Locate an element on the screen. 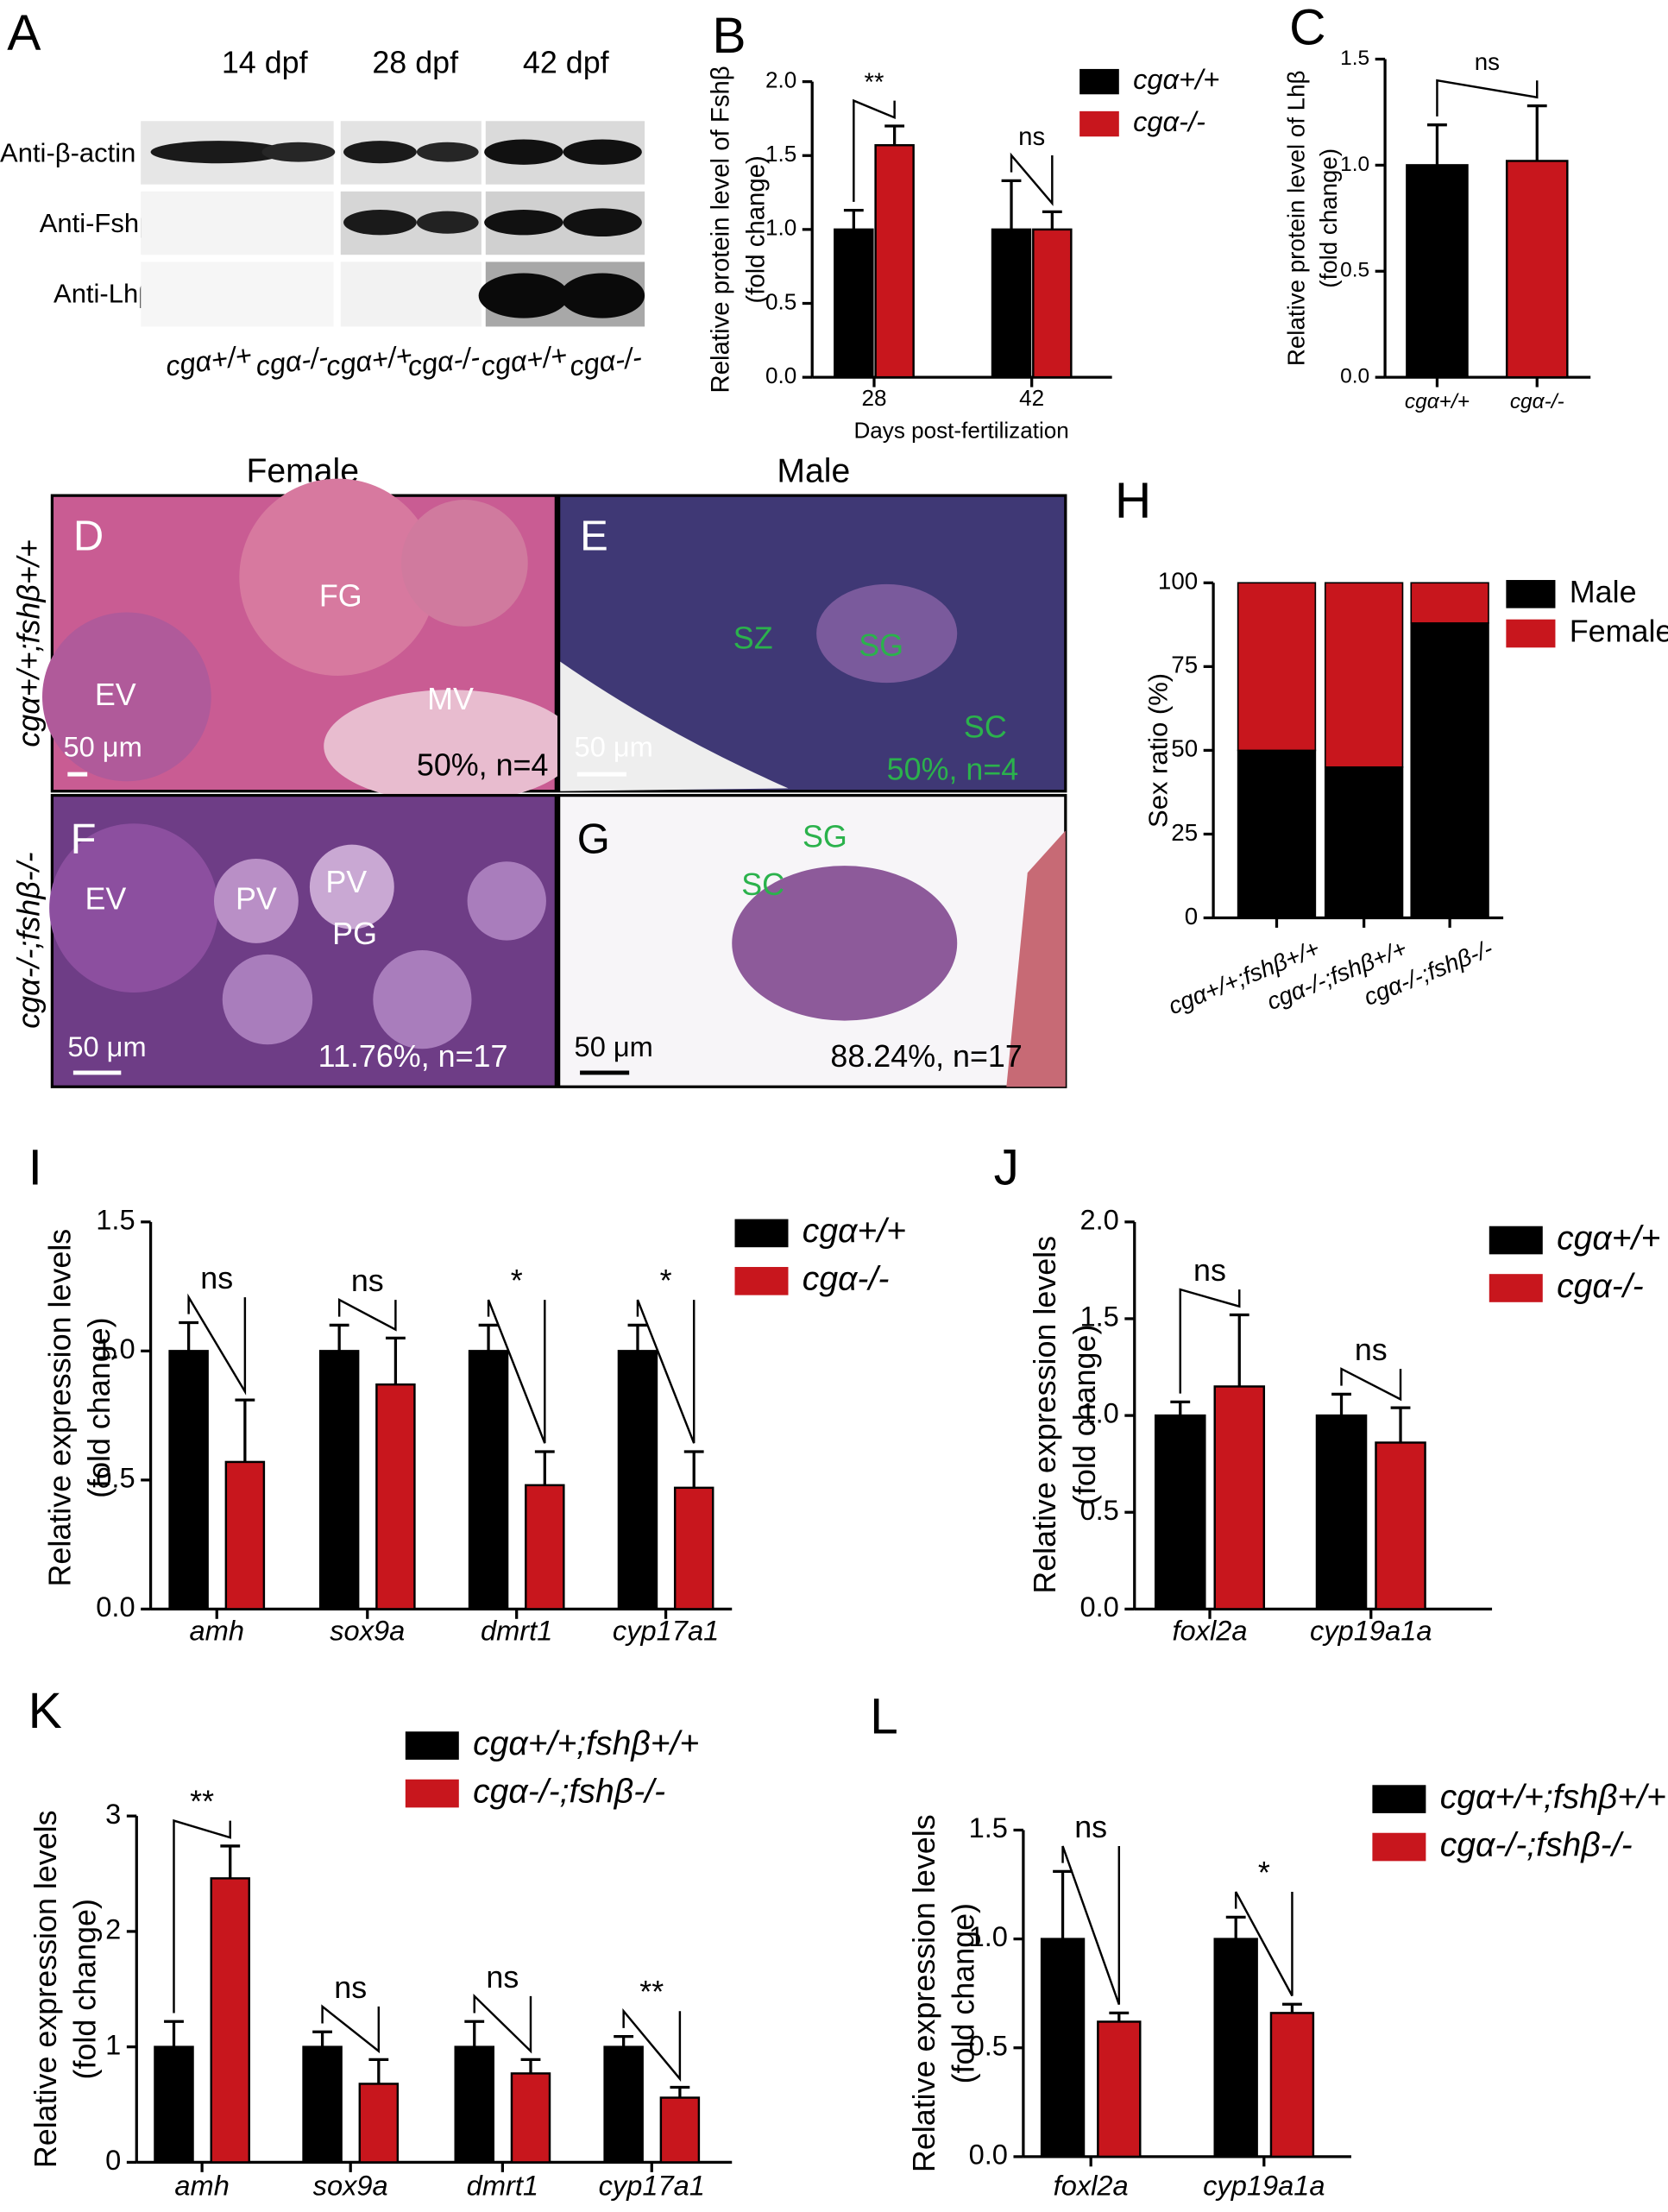 The image size is (1668, 2212). panel-letter: L is located at coordinates (884, 1717).